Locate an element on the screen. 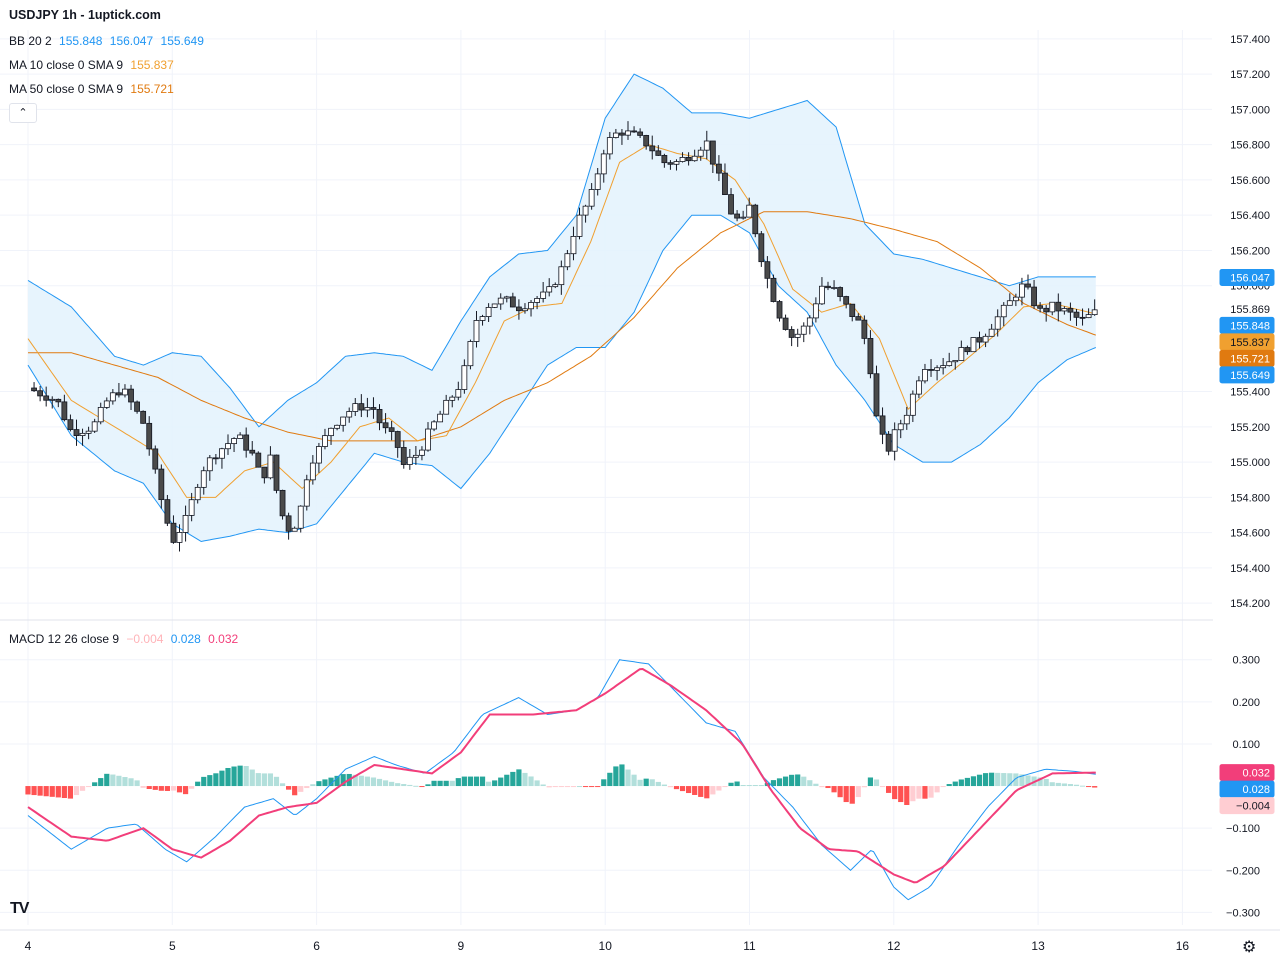 Image resolution: width=1280 pixels, height=960 pixels. gear-icon: ⚙ is located at coordinates (1249, 947).